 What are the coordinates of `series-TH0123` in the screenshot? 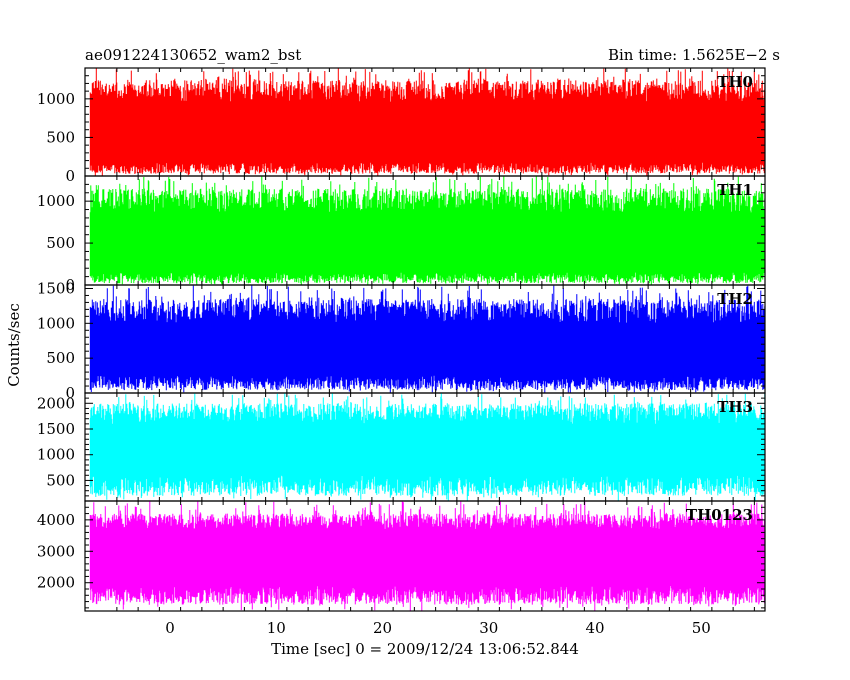 It's located at (427, 556).